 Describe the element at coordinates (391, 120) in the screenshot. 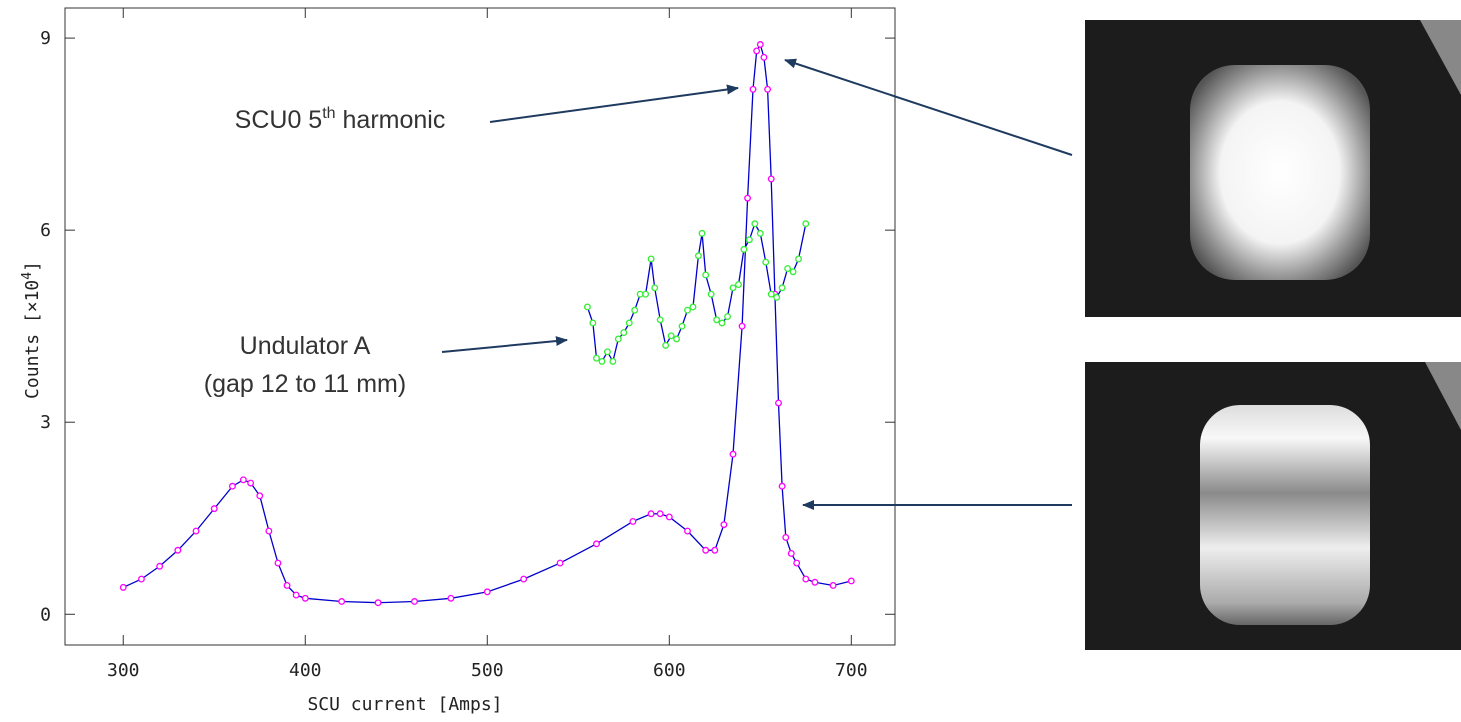

I see `annotation-end: harmonic` at that location.